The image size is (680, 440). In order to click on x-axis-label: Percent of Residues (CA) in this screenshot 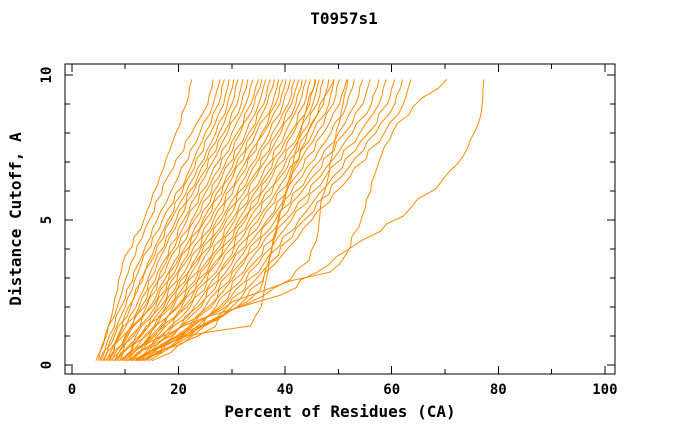, I will do `click(339, 411)`.